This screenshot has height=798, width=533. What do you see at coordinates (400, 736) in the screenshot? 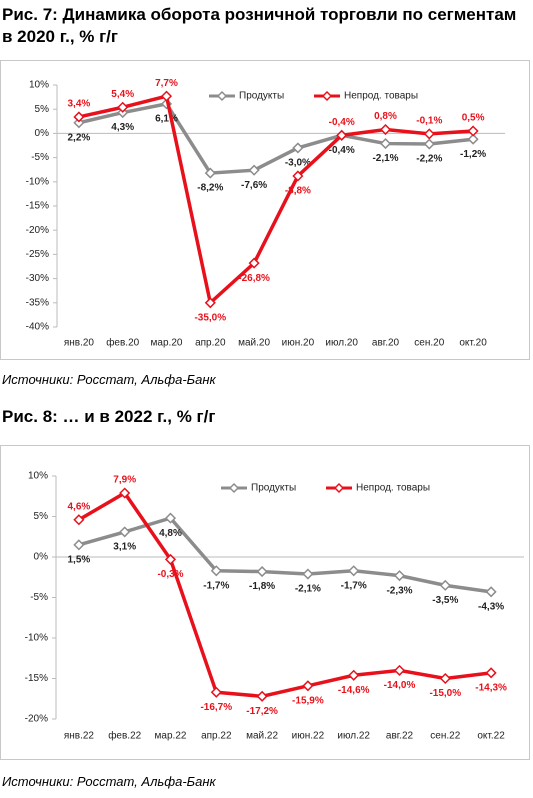
I see `x-tick-label: авг.22` at bounding box center [400, 736].